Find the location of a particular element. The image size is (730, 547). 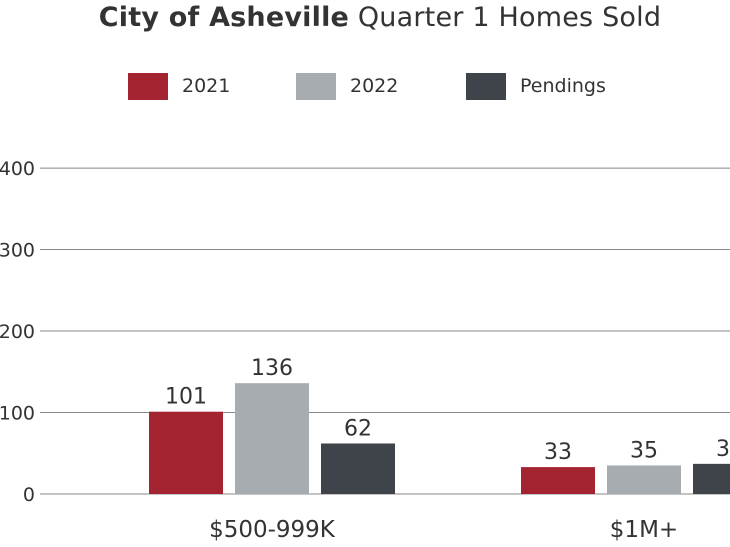

chart-title: City of Asheville Quarter 1 Homes Sold is located at coordinates (365, 17).